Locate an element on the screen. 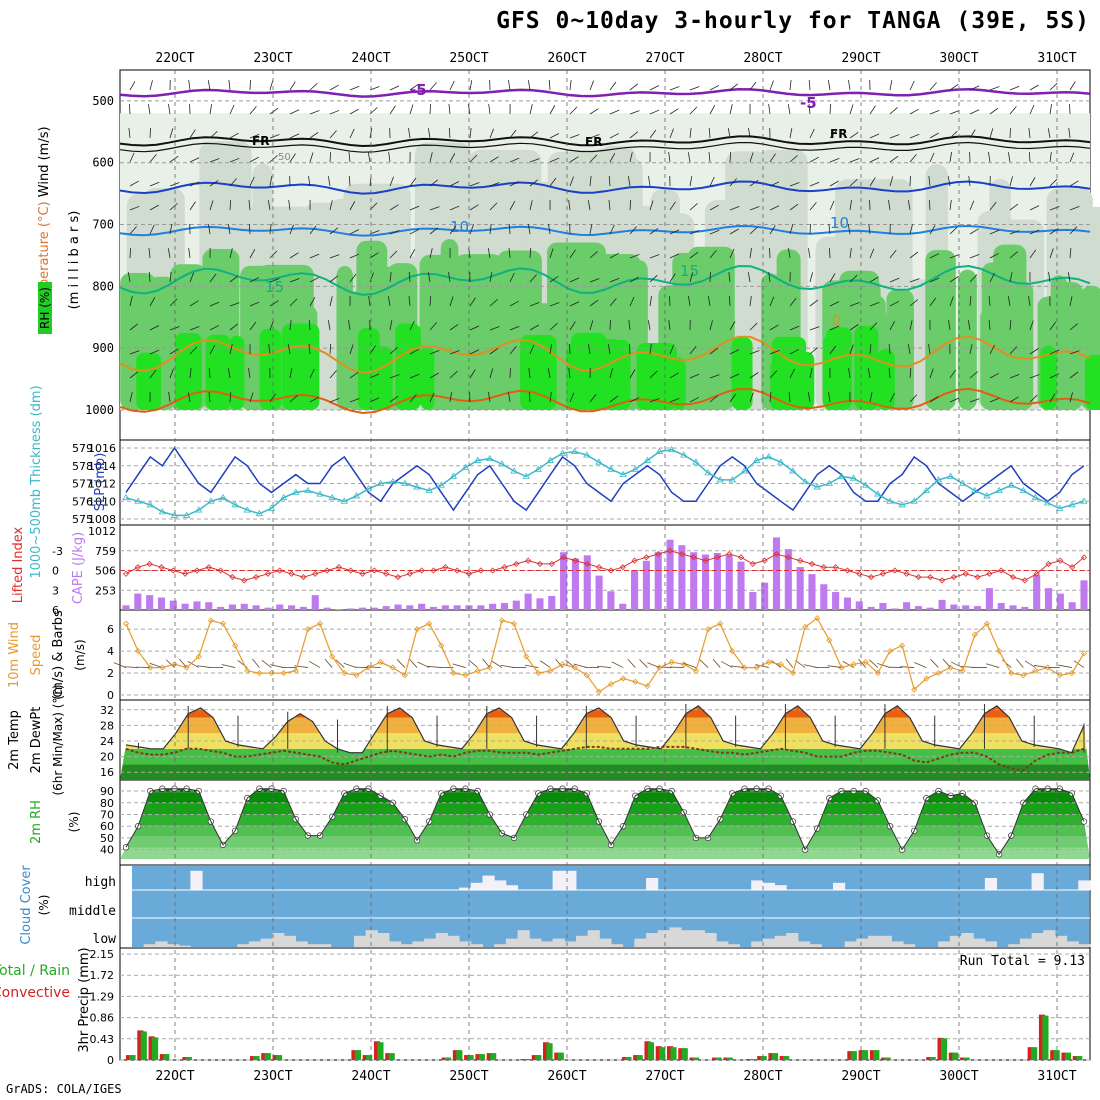 The width and height of the screenshot is (1100, 1100). cloud-high-bar is located at coordinates (500, 885).